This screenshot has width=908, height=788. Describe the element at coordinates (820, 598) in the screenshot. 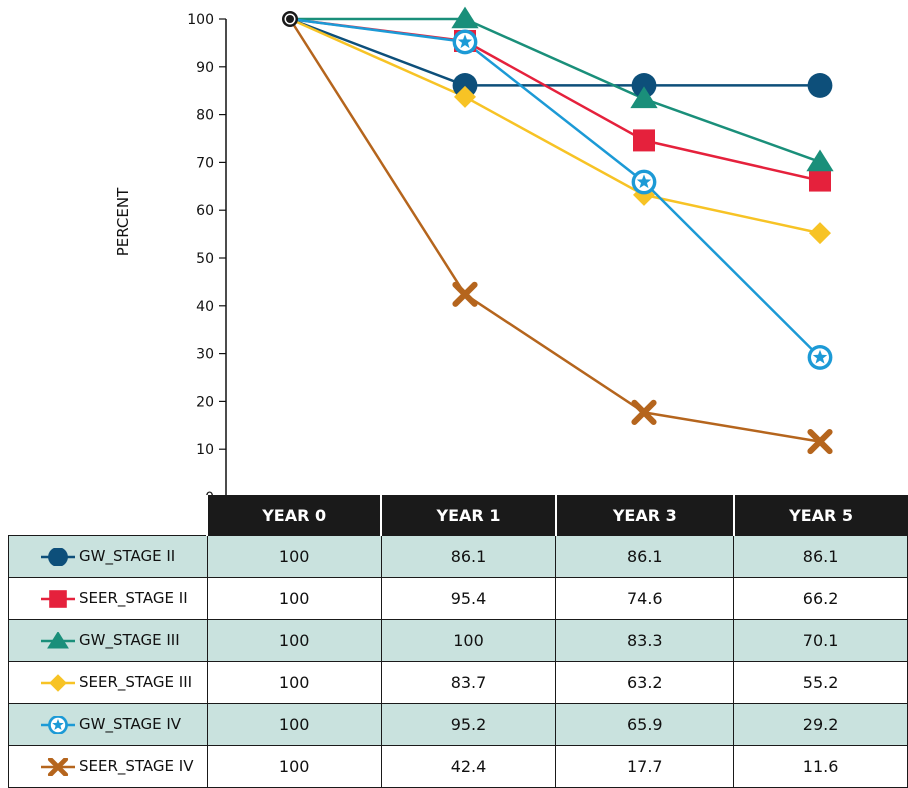

I see `table-cell: 66.2` at that location.